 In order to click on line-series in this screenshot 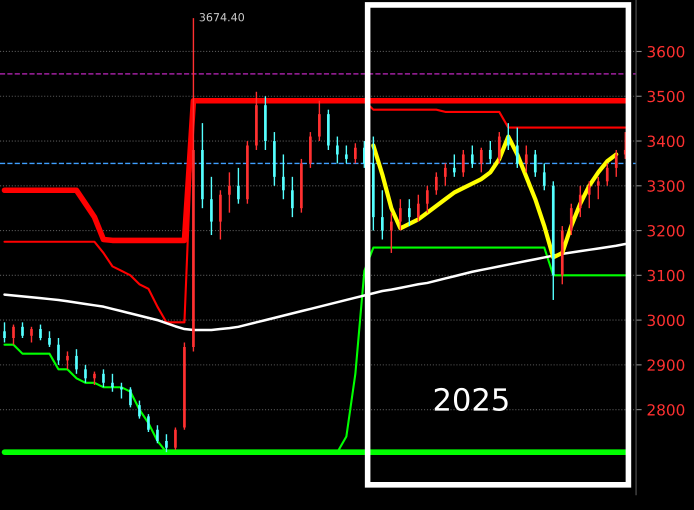, I will do `click(494, 197)`.